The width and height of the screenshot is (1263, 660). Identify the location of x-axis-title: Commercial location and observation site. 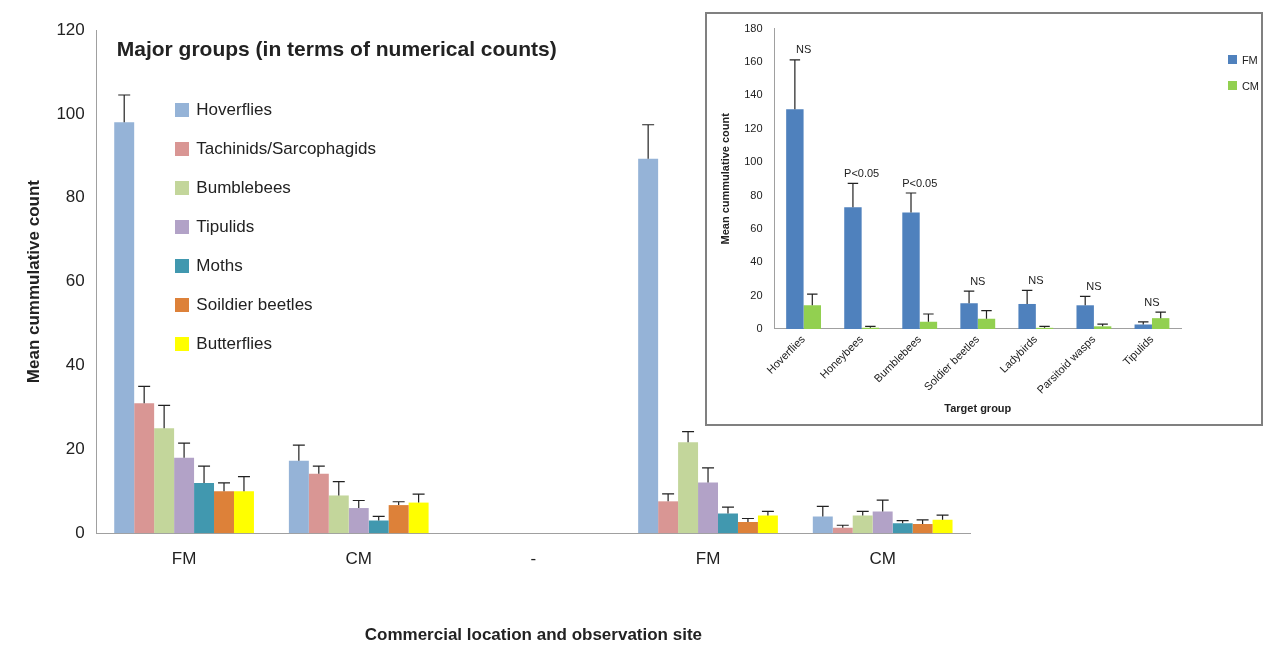
(533, 635).